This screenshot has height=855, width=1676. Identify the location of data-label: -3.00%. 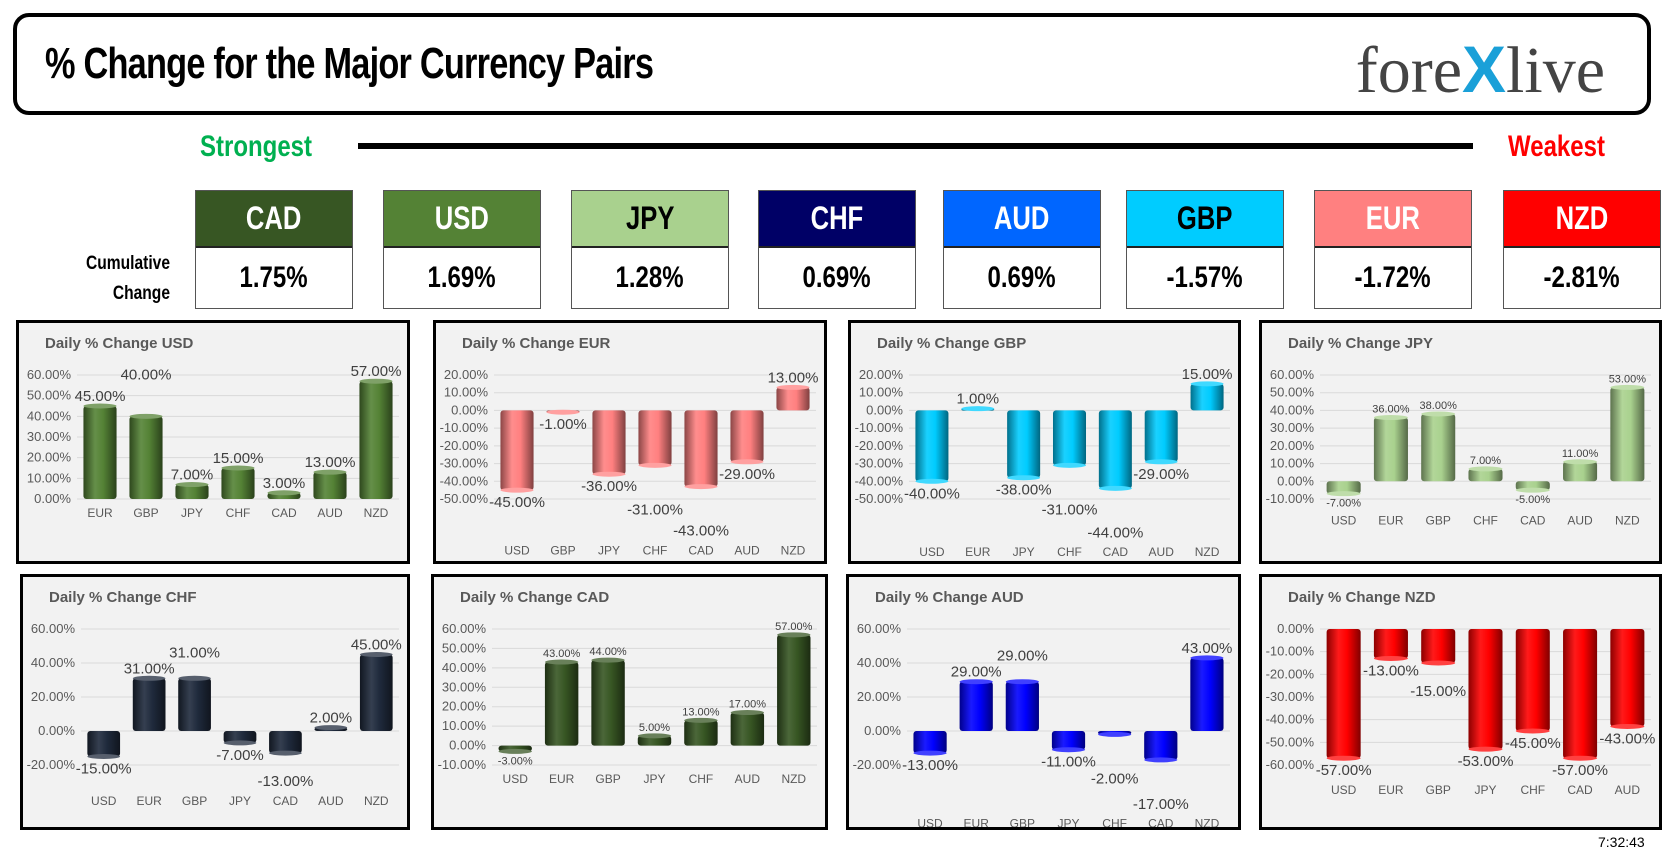
(515, 761).